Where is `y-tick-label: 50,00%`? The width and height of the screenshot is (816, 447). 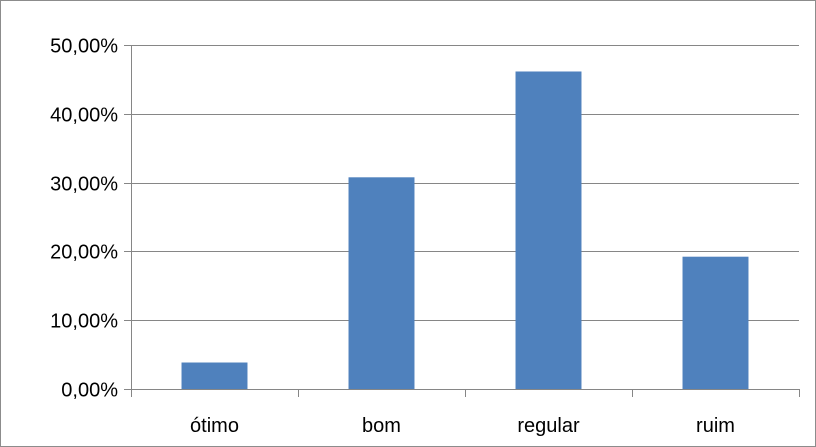 y-tick-label: 50,00% is located at coordinates (84, 47).